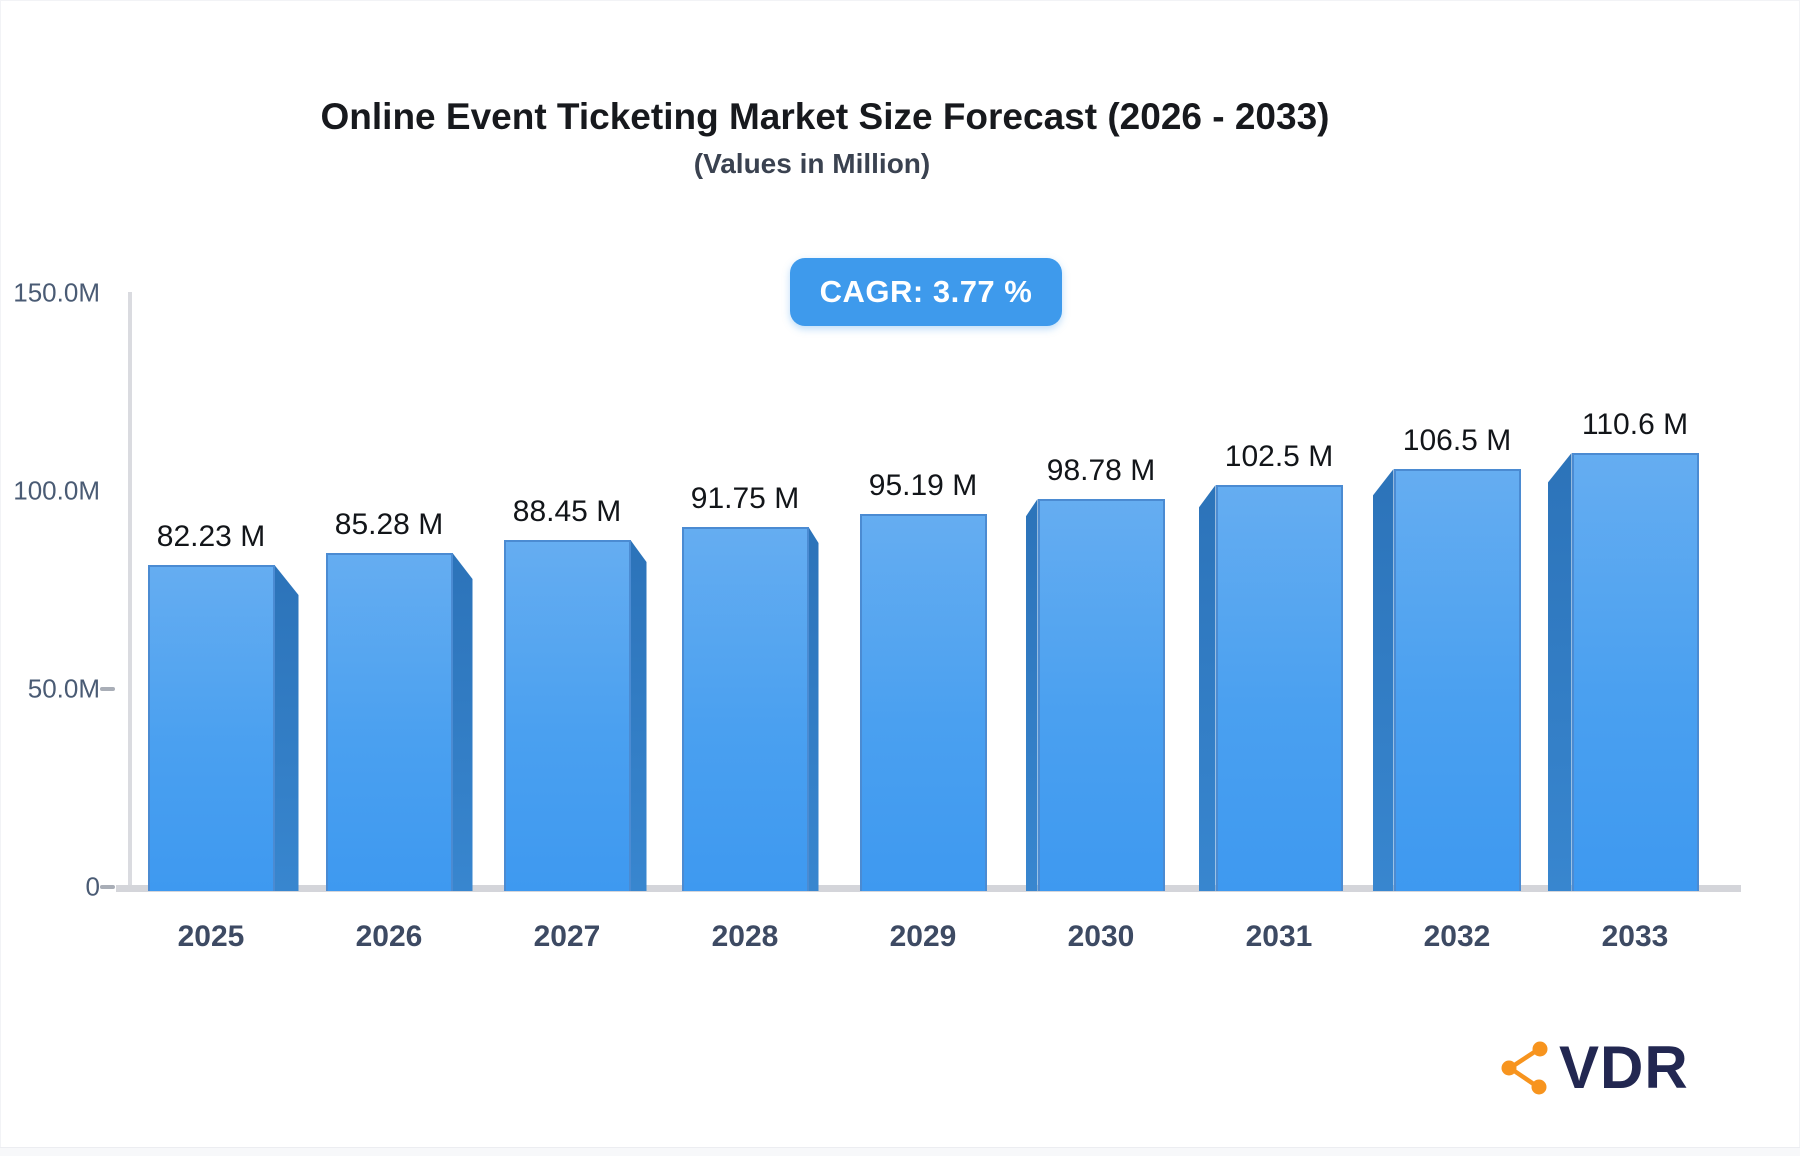 The width and height of the screenshot is (1800, 1156). I want to click on bar-value-label: 82.23 M, so click(211, 536).